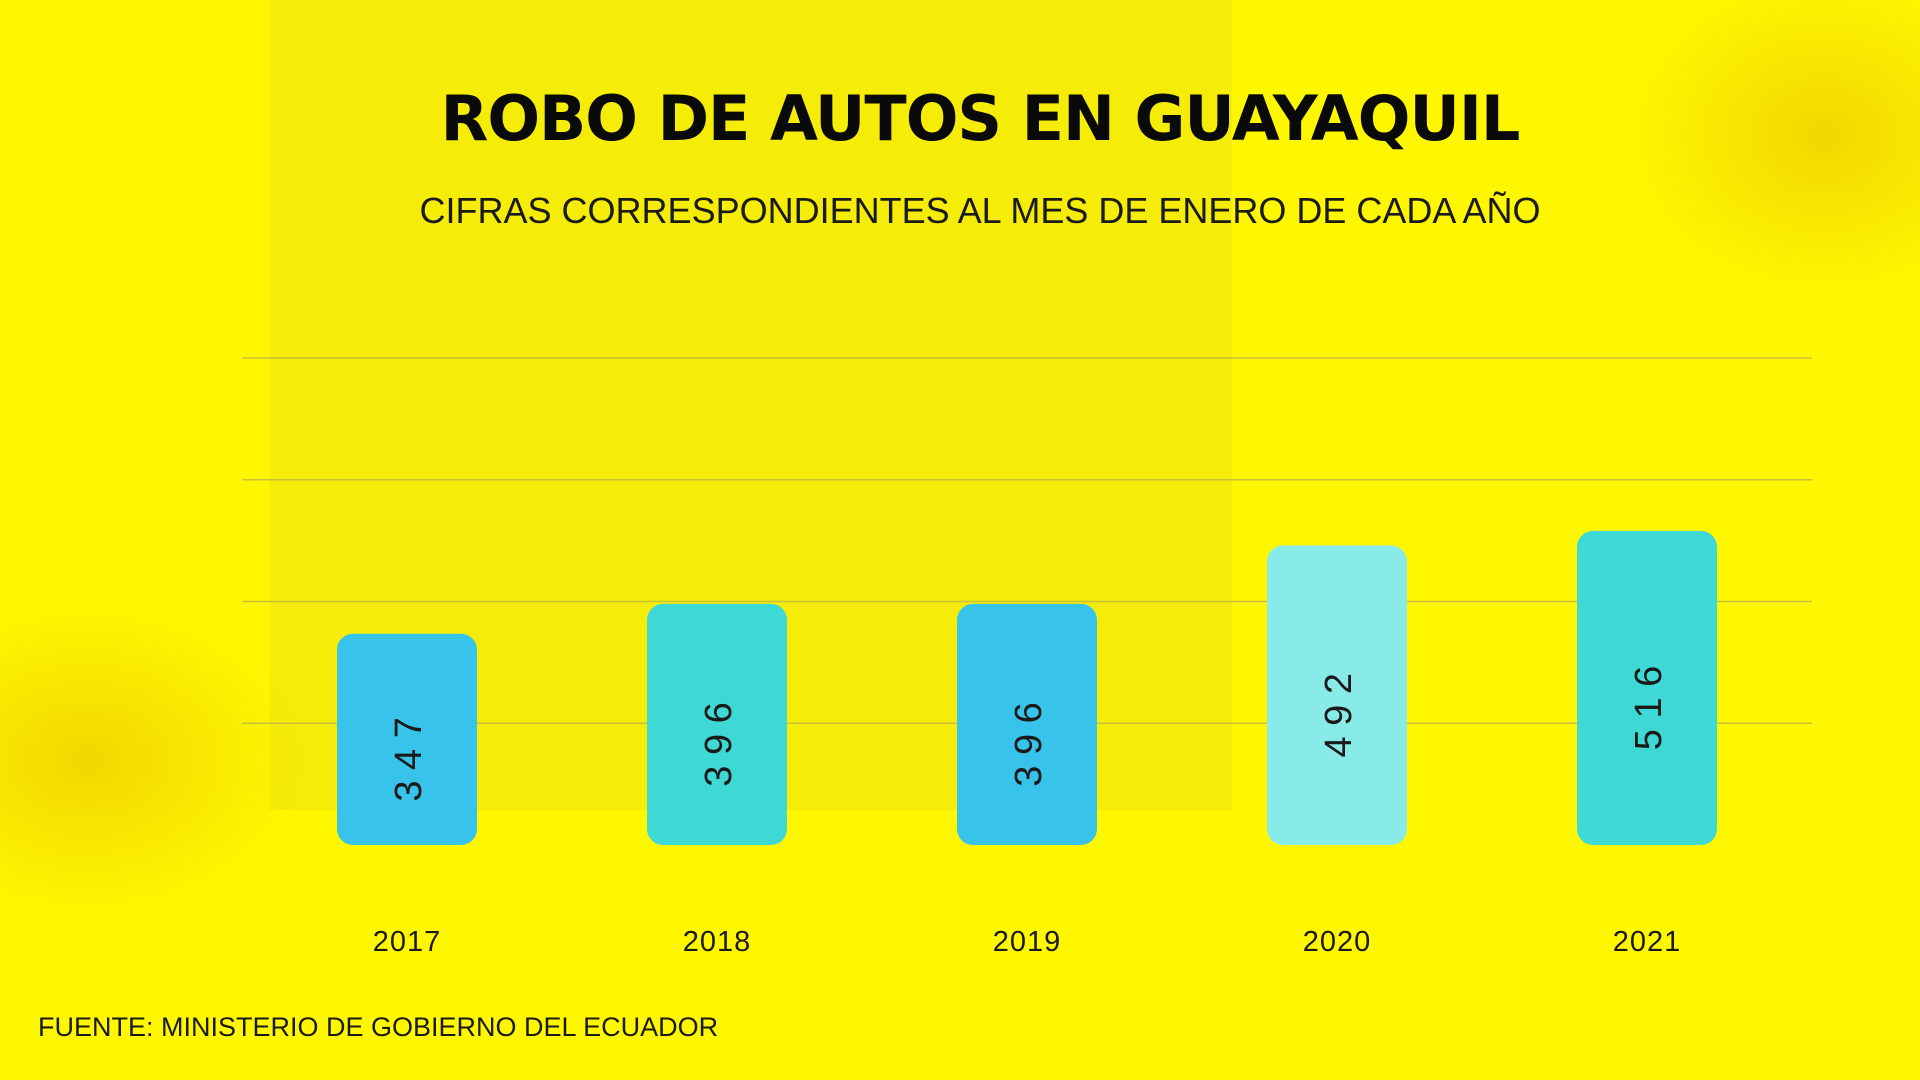  Describe the element at coordinates (1649, 708) in the screenshot. I see `value-label-2021: 5 1 6` at that location.